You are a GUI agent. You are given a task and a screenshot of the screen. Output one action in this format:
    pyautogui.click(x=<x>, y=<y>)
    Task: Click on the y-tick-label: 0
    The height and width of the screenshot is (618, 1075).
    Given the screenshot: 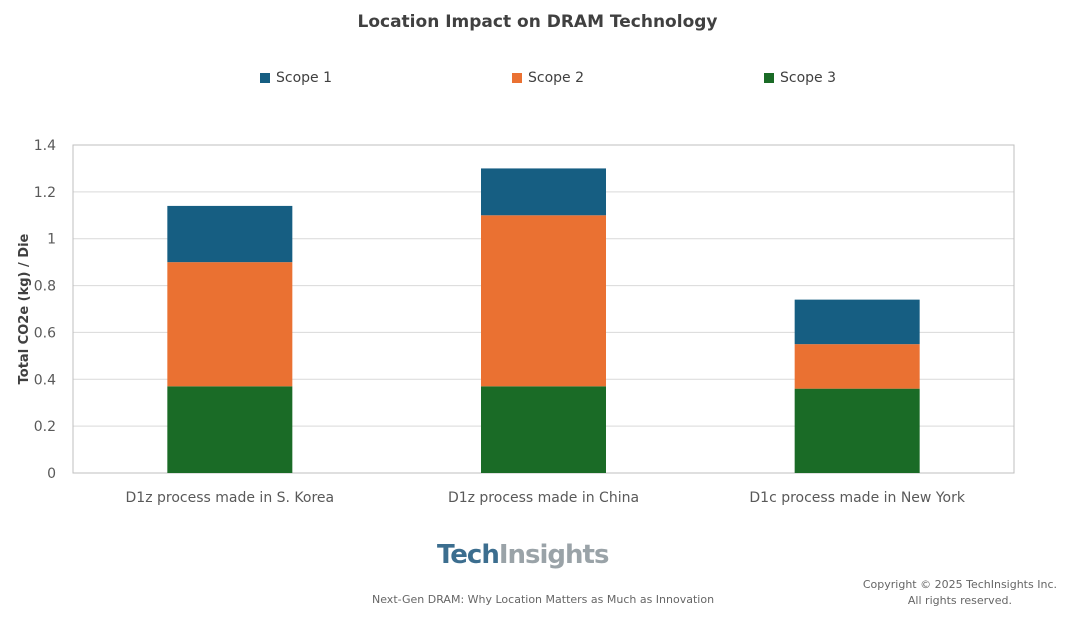 What is the action you would take?
    pyautogui.click(x=51, y=474)
    